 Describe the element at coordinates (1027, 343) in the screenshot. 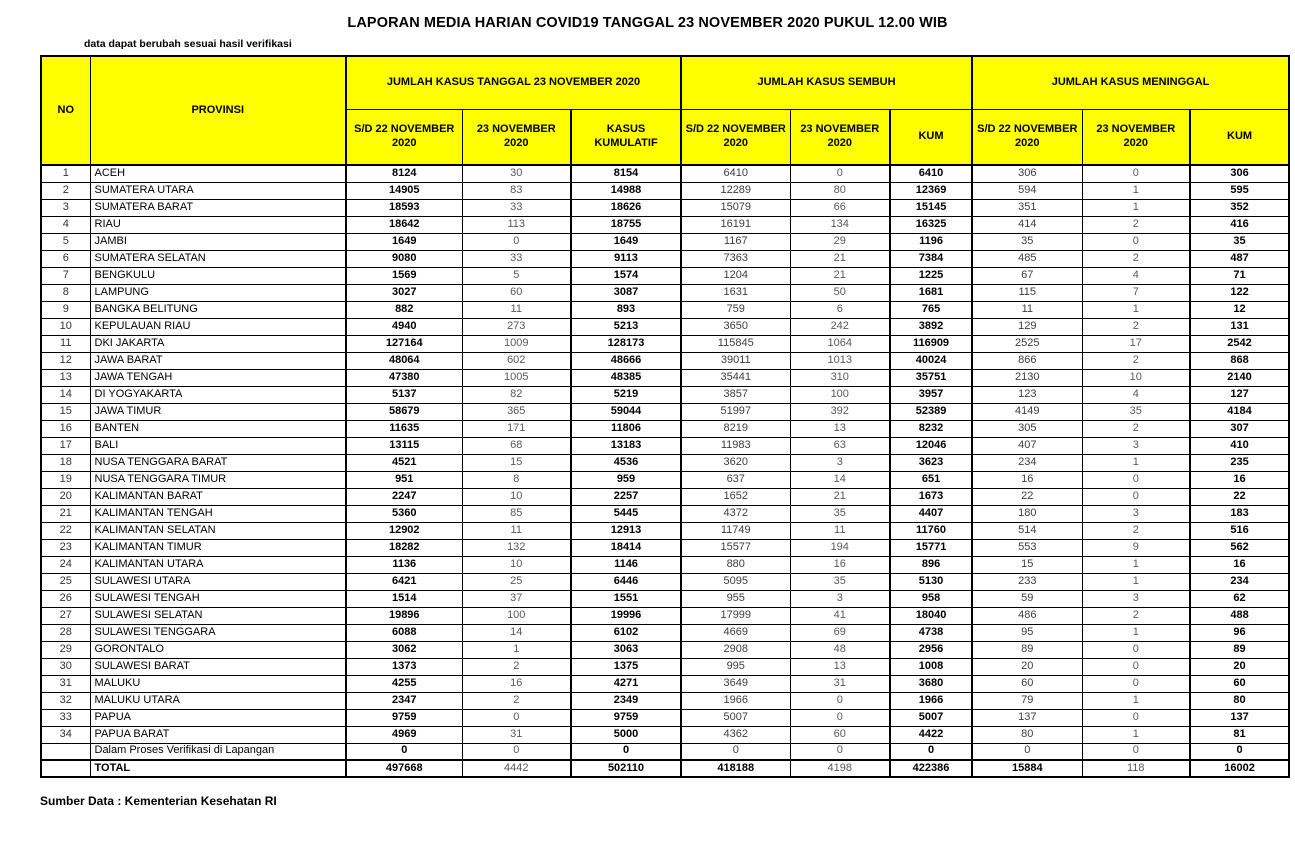

I see `value-cell: 2525` at that location.